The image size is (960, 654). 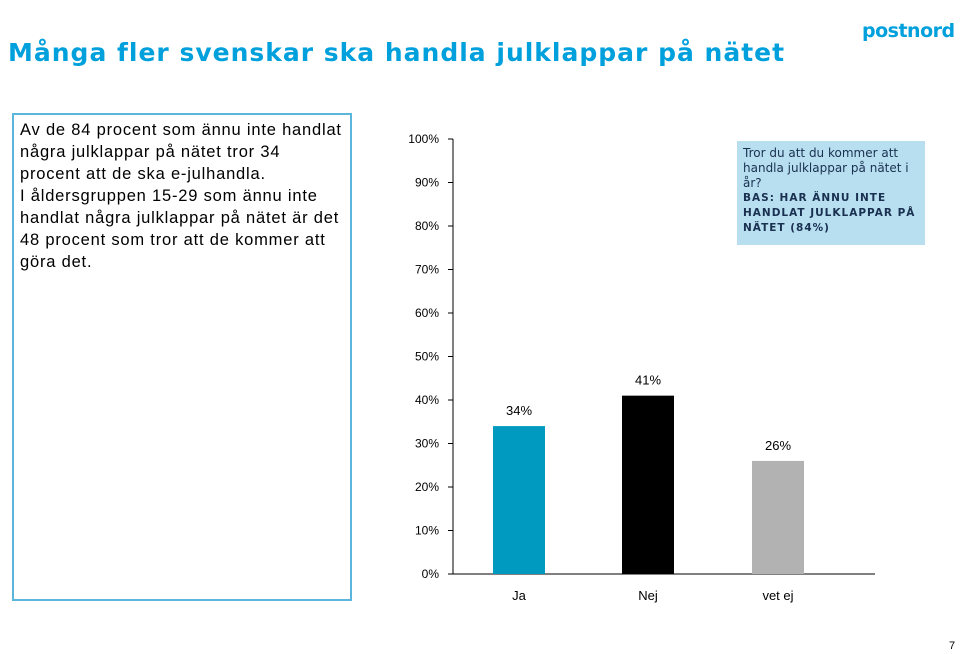 What do you see at coordinates (648, 380) in the screenshot?
I see `data-label: 41%` at bounding box center [648, 380].